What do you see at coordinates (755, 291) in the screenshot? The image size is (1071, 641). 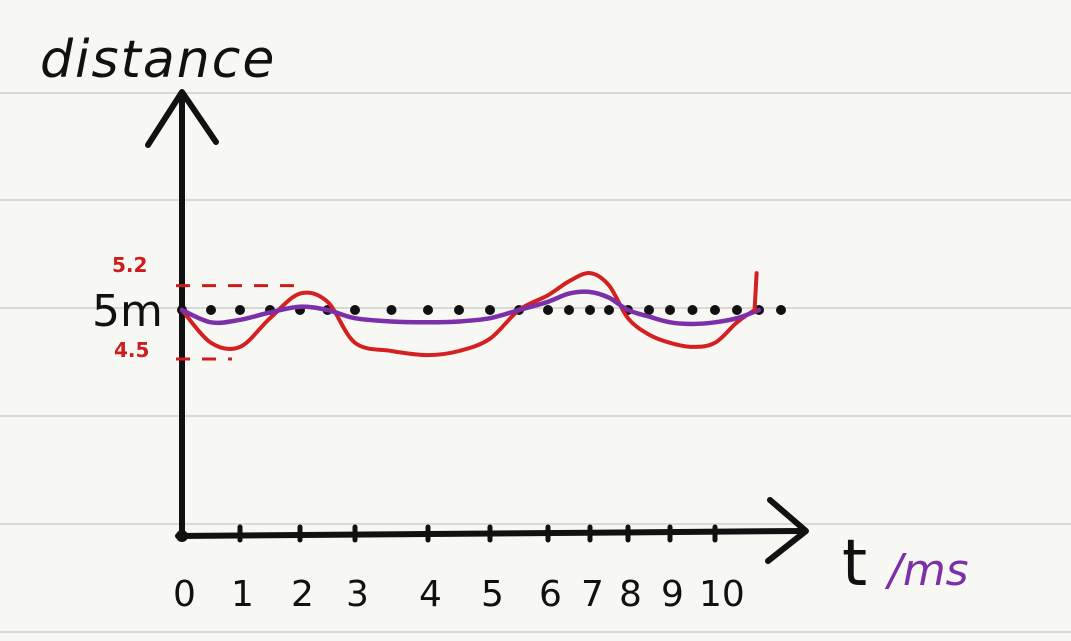 I see `series-line-red-end` at bounding box center [755, 291].